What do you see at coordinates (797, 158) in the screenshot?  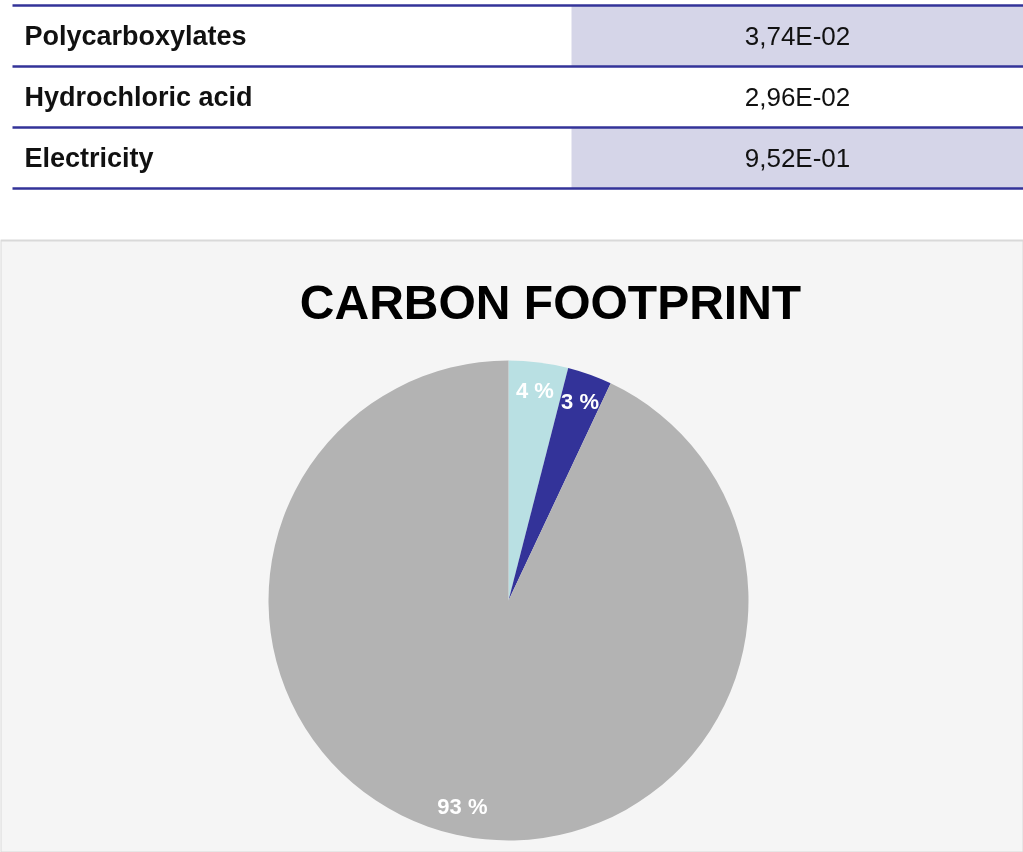 I see `text: 9,52E-01` at bounding box center [797, 158].